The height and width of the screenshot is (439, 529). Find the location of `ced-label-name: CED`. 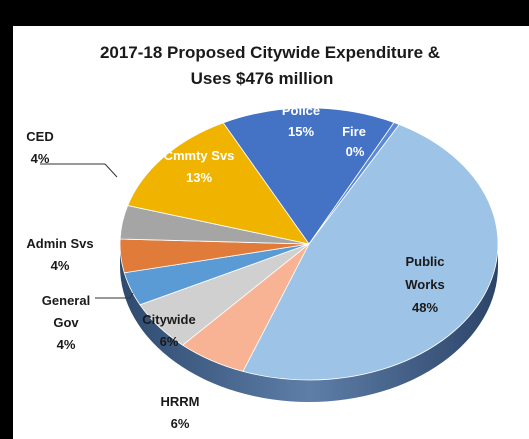

ced-label-name: CED is located at coordinates (39, 136).